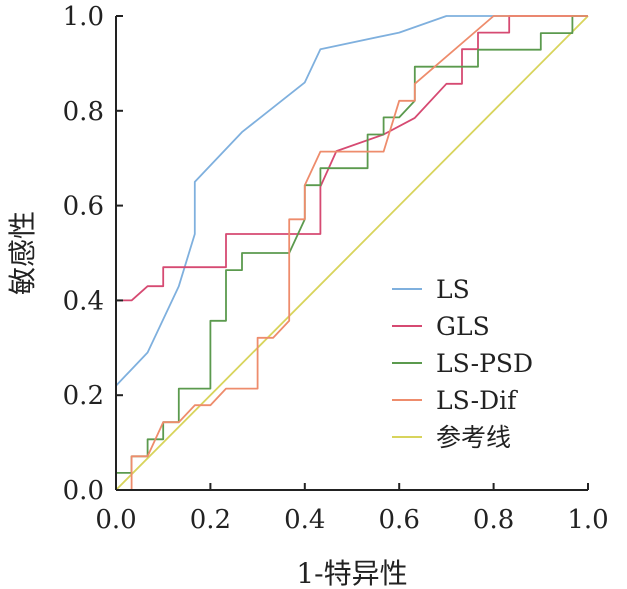 The height and width of the screenshot is (589, 627). Describe the element at coordinates (83, 301) in the screenshot. I see `y-tick-label: 0.4` at that location.